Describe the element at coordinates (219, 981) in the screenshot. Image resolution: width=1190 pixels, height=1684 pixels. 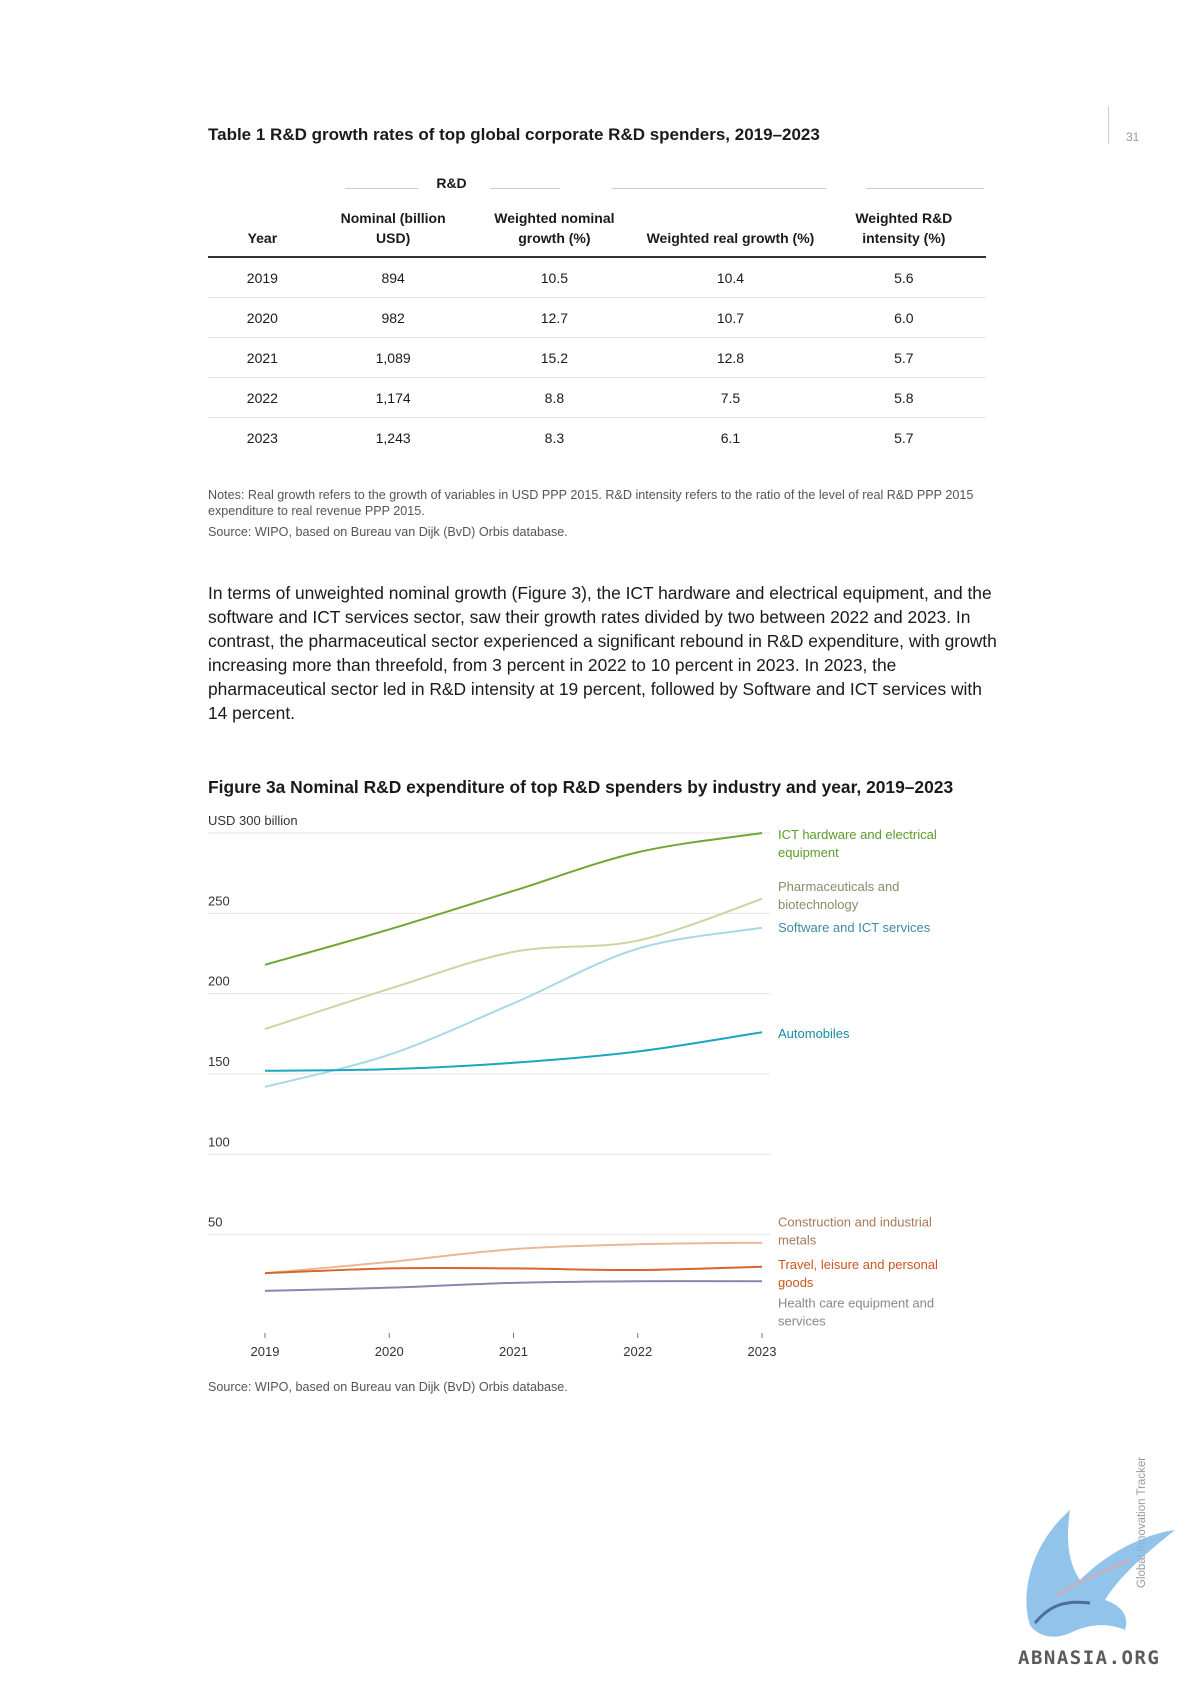
I see `y-tick-label: 200` at that location.